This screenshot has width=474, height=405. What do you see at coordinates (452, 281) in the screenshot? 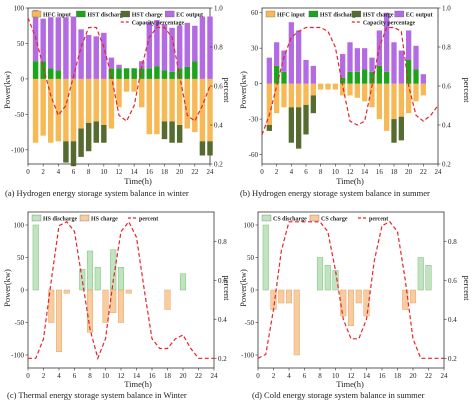
I see `p3-y2tick-label-0.6: 0.6` at bounding box center [452, 281].